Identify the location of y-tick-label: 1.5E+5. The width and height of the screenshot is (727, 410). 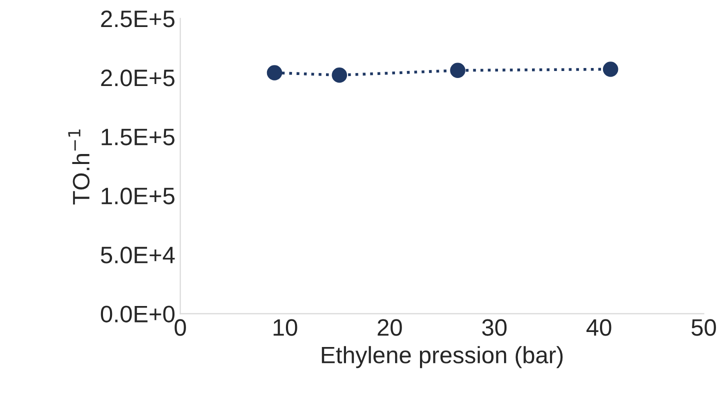
(138, 137).